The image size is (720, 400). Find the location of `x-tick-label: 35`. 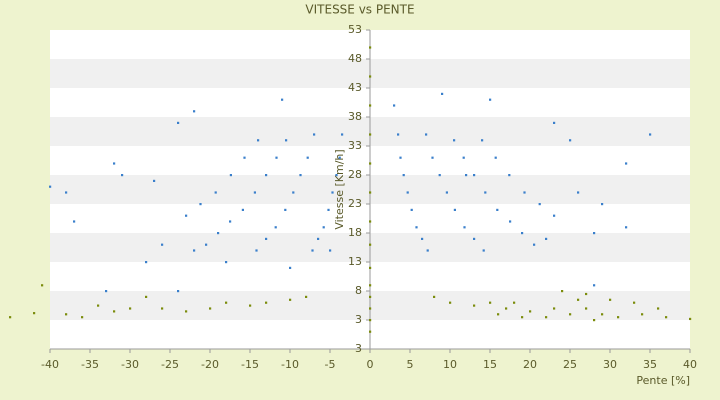

x-tick-label: 35 is located at coordinates (650, 364).